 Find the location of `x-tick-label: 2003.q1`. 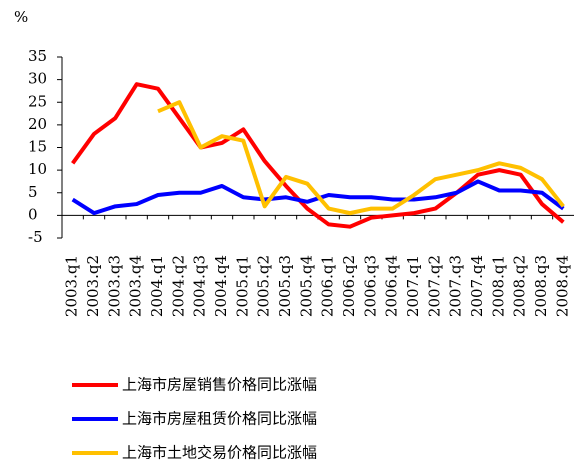

x-tick-label: 2003.q1 is located at coordinates (72, 286).